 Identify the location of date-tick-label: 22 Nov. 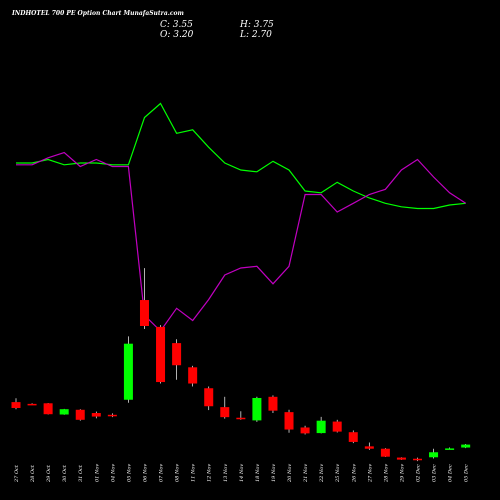
(322, 473).